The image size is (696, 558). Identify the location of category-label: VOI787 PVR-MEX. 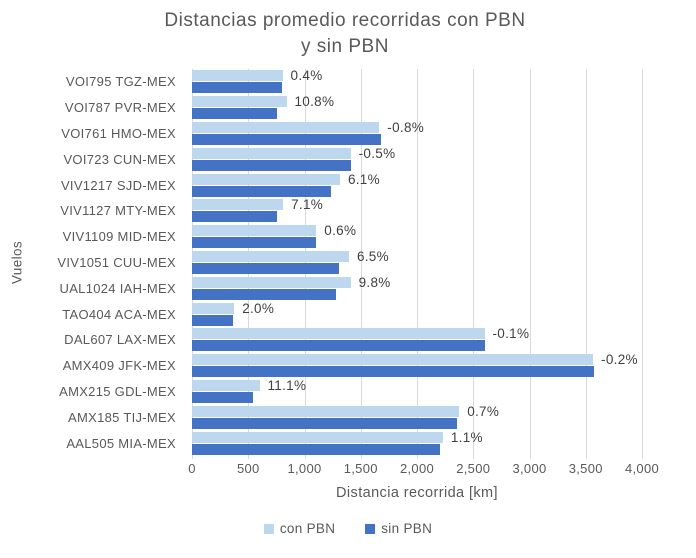
(120, 108).